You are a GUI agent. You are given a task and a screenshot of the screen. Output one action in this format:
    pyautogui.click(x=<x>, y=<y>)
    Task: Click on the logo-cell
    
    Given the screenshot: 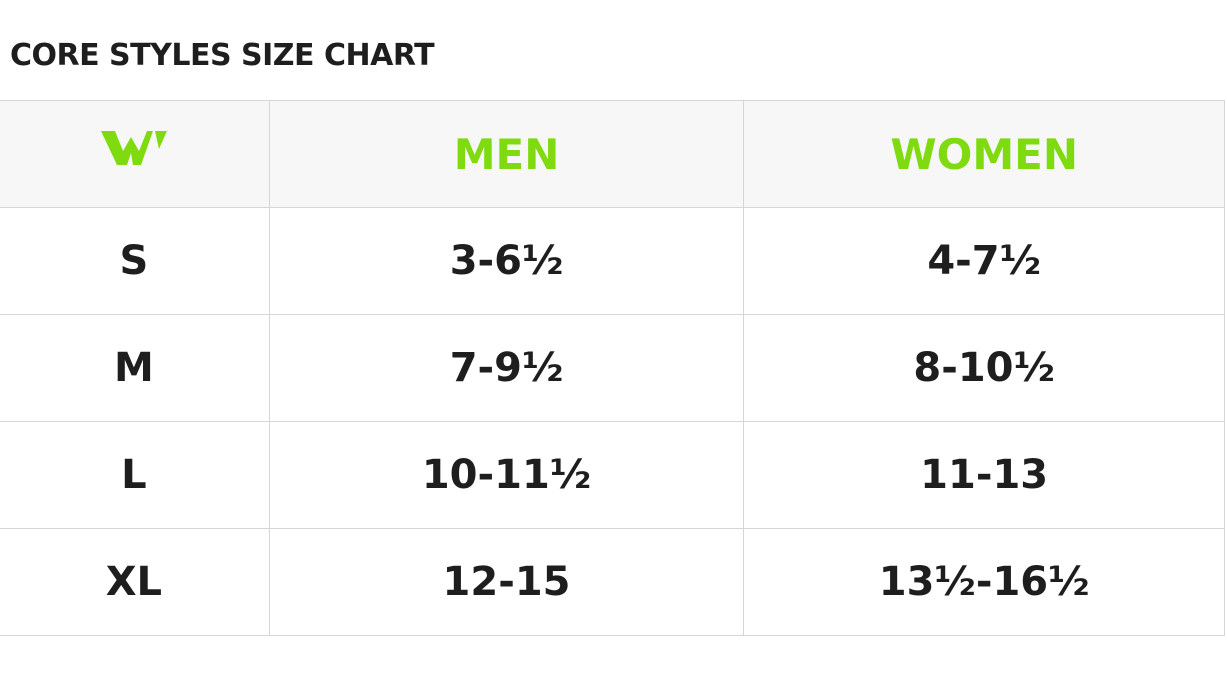 What is the action you would take?
    pyautogui.click(x=135, y=154)
    